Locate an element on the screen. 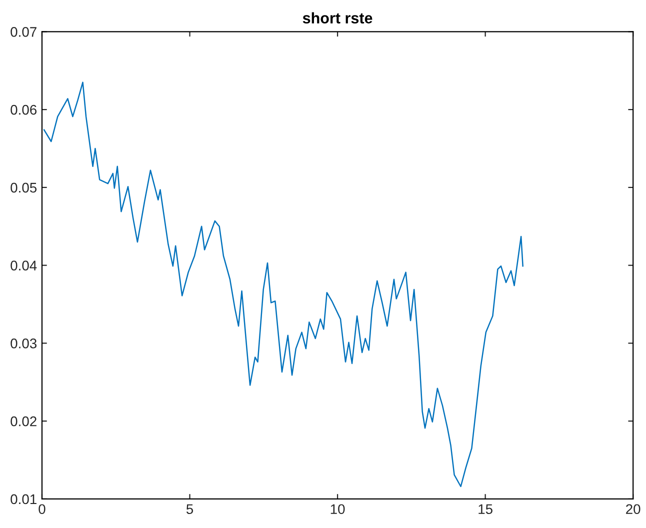 The image size is (646, 528). y-tick-label: 0.03 is located at coordinates (23, 343).